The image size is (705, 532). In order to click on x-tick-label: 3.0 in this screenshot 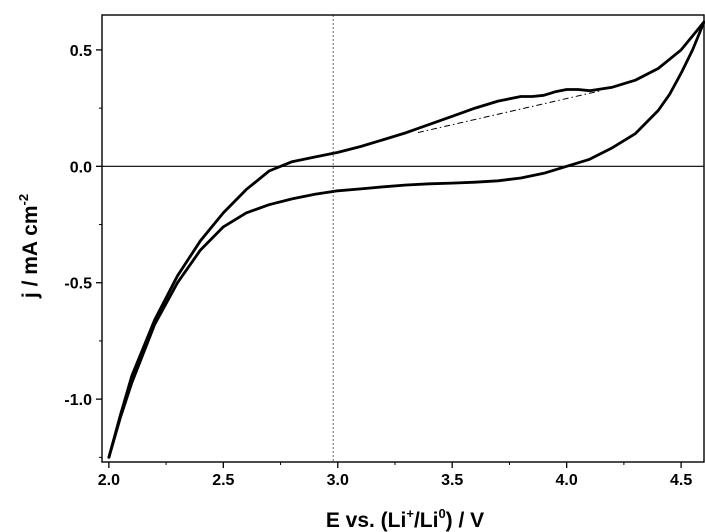, I will do `click(338, 480)`.